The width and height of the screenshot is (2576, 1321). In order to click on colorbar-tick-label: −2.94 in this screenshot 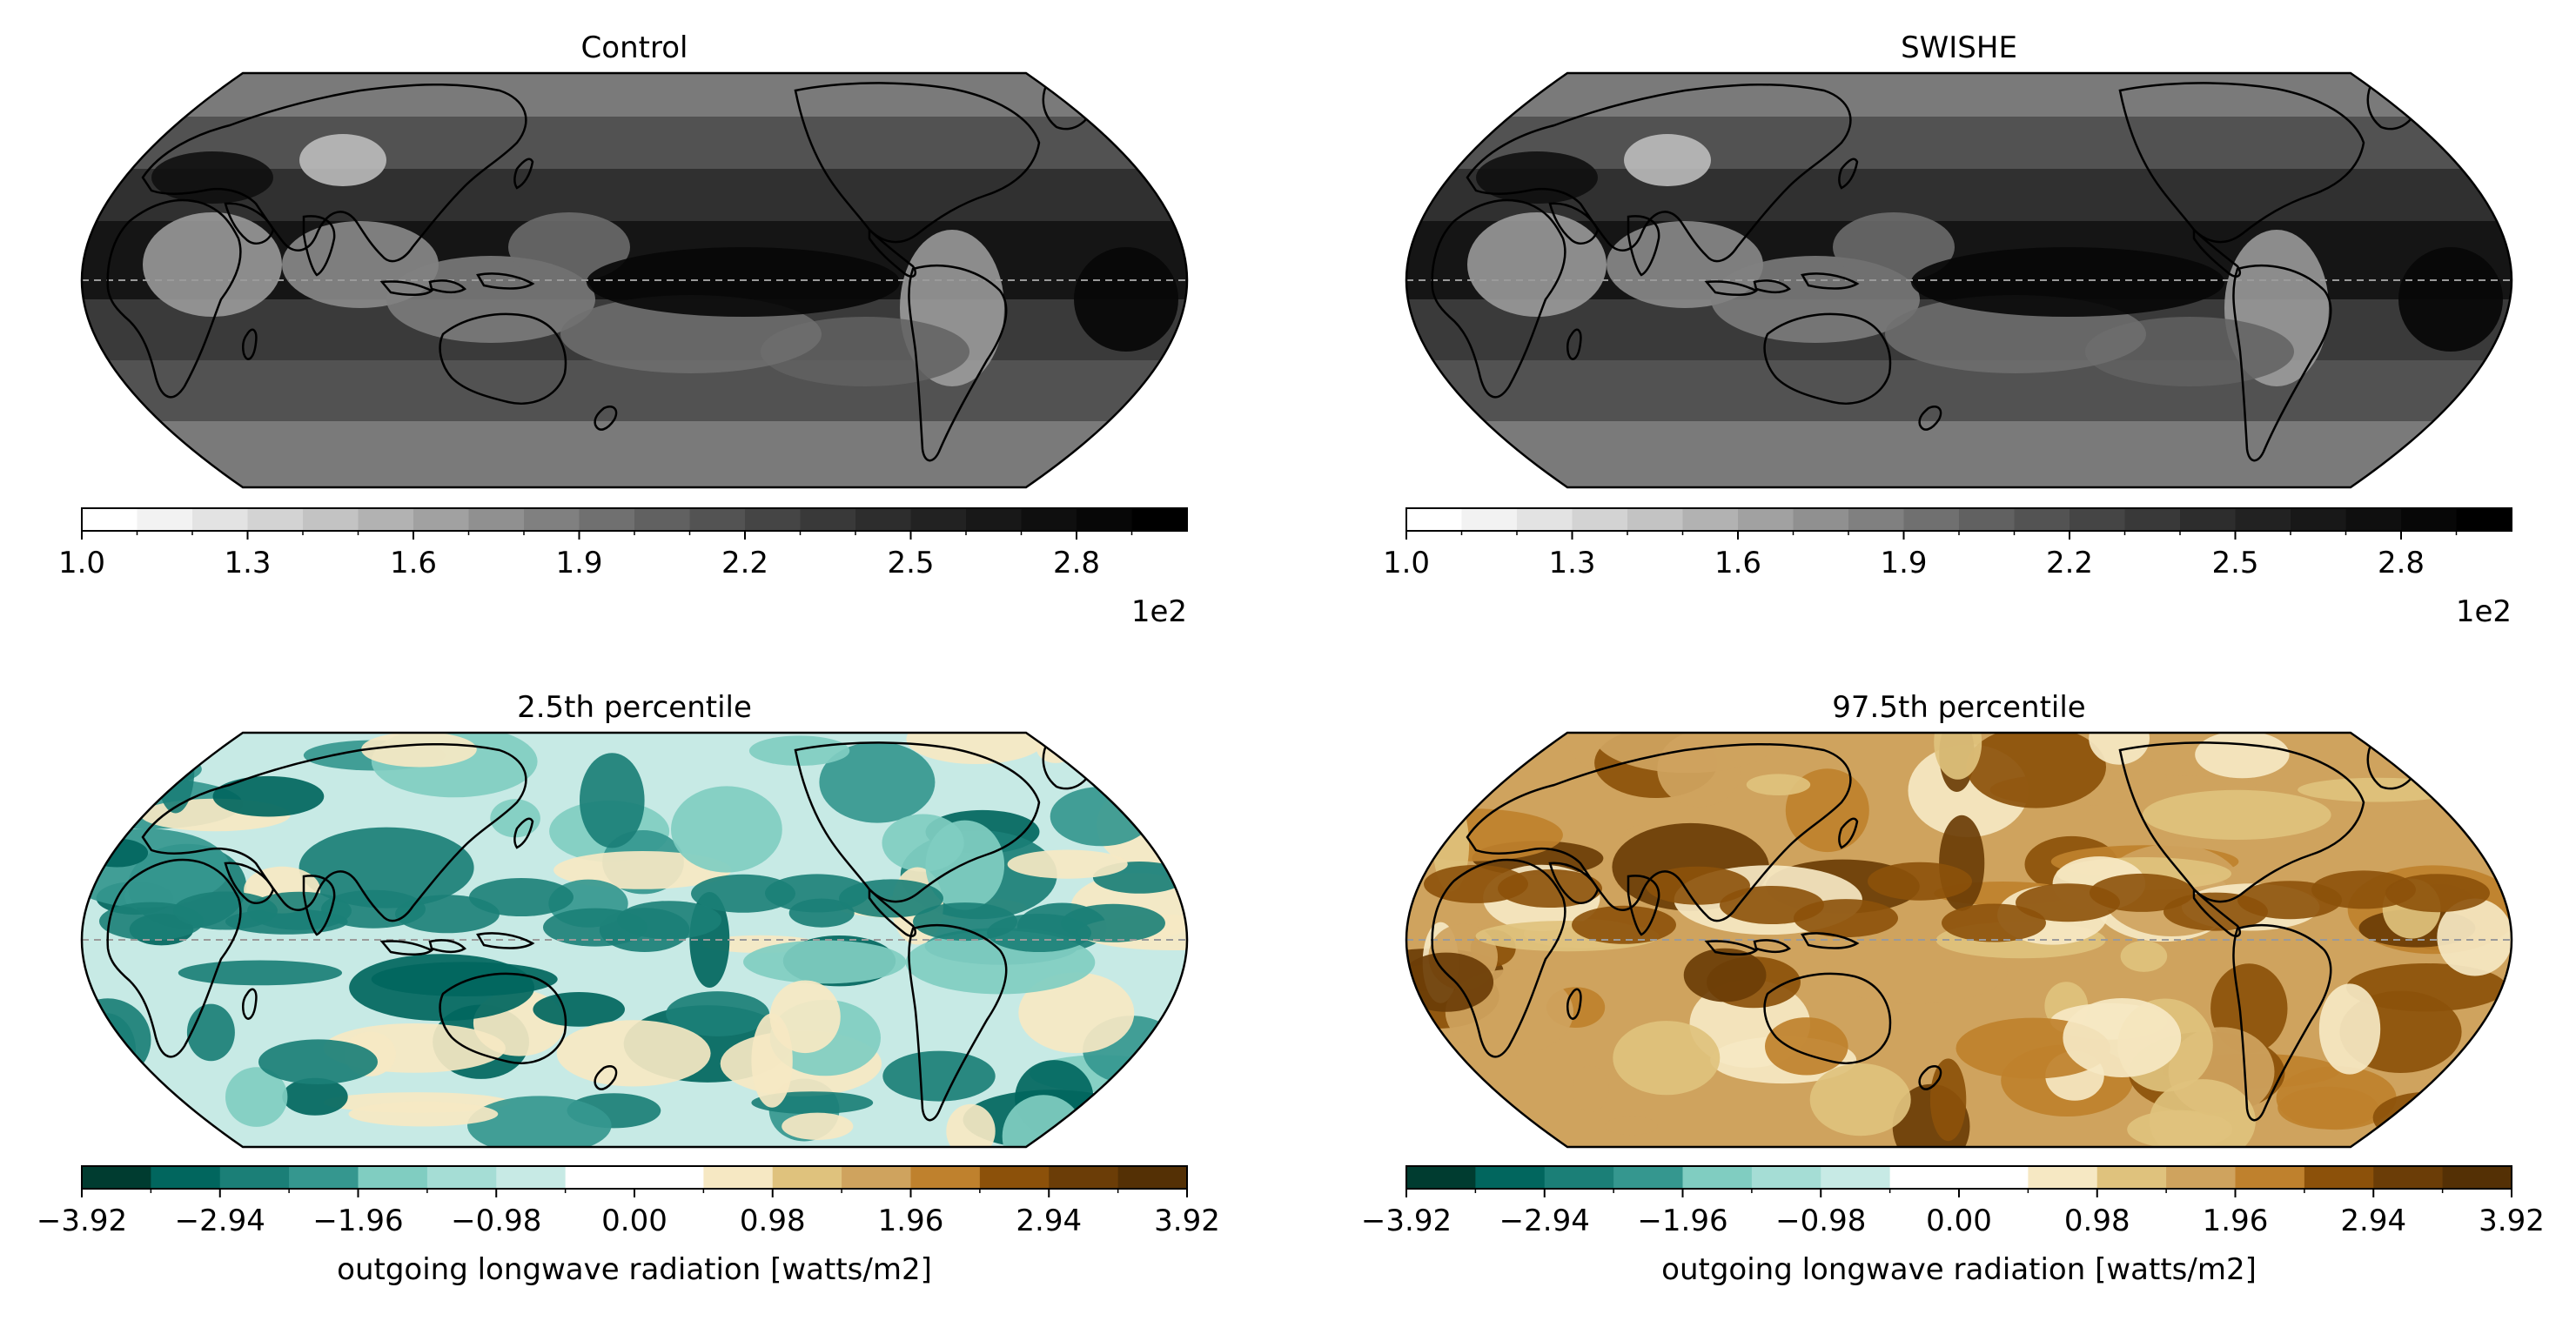, I will do `click(1544, 1221)`.